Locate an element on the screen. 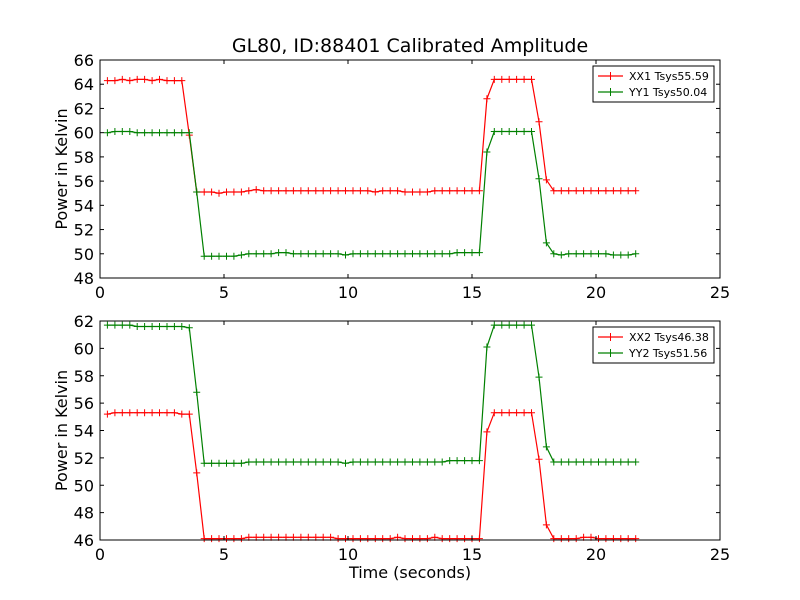 The height and width of the screenshot is (600, 800). y-tick-label: 60 is located at coordinates (84, 348).